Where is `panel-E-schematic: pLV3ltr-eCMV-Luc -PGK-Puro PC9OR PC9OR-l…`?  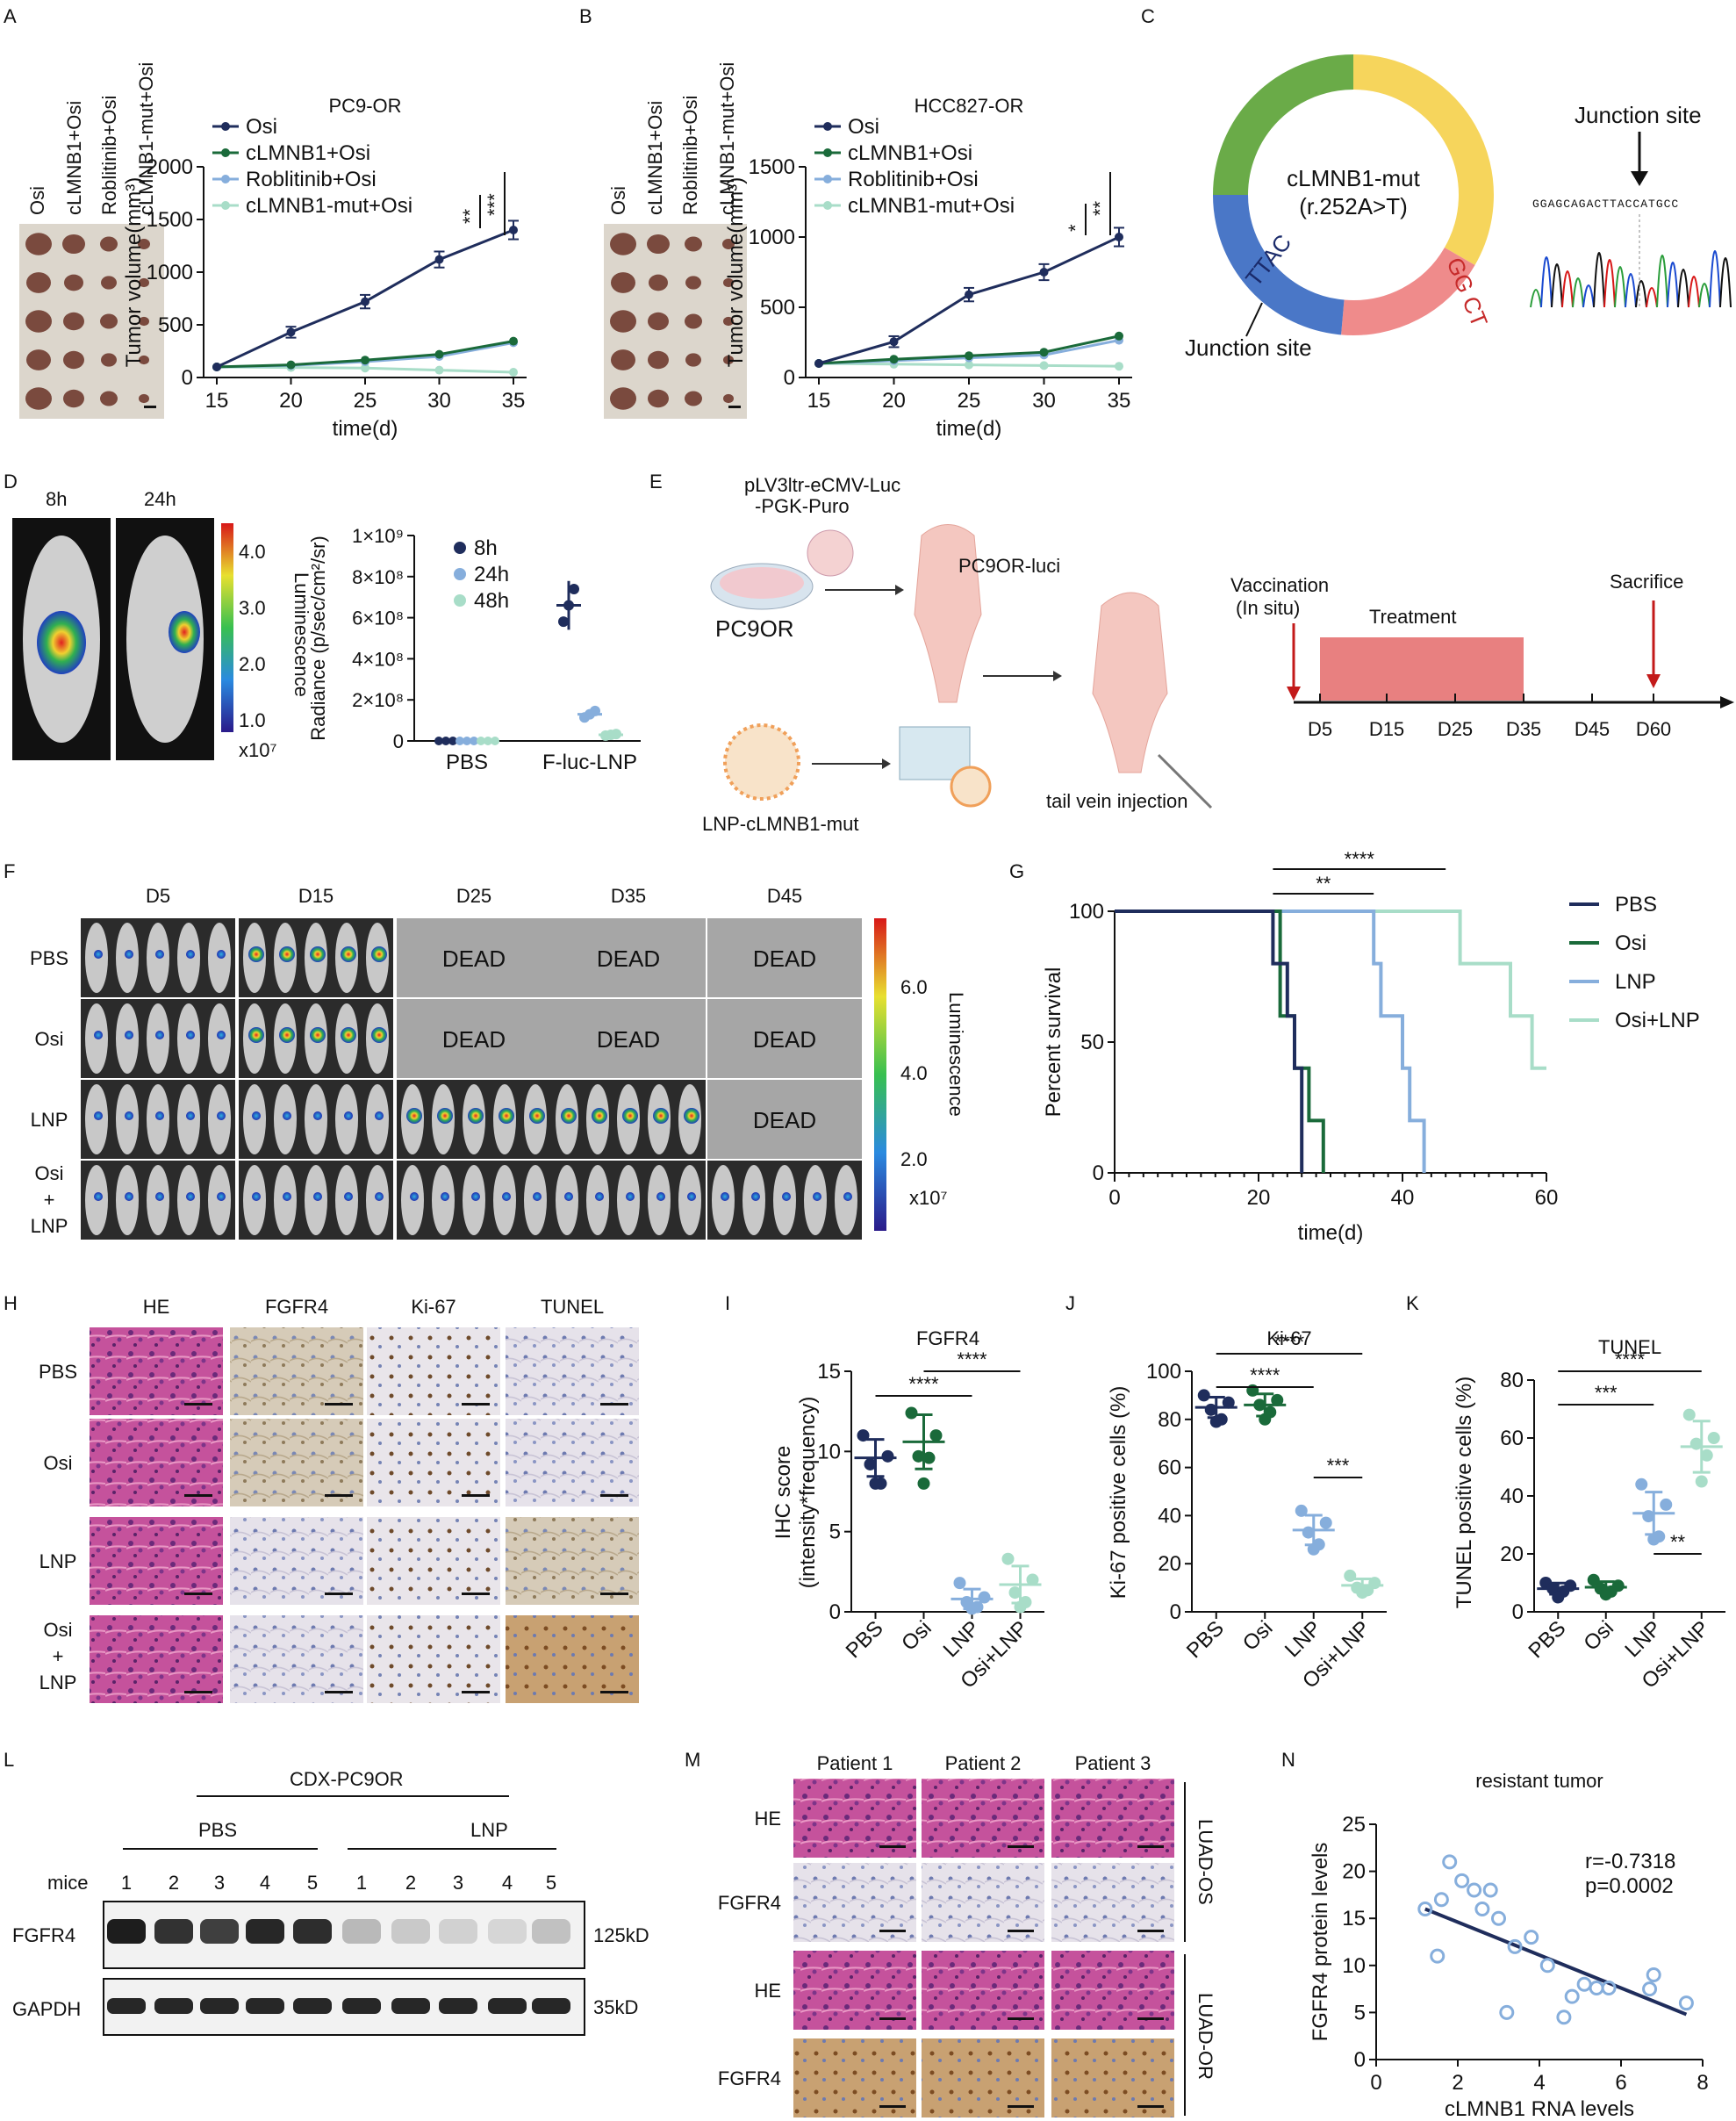 panel-E-schematic: pLV3ltr-eCMV-Luc -PGK-Puro PC9OR PC9OR-l… is located at coordinates (1218, 654).